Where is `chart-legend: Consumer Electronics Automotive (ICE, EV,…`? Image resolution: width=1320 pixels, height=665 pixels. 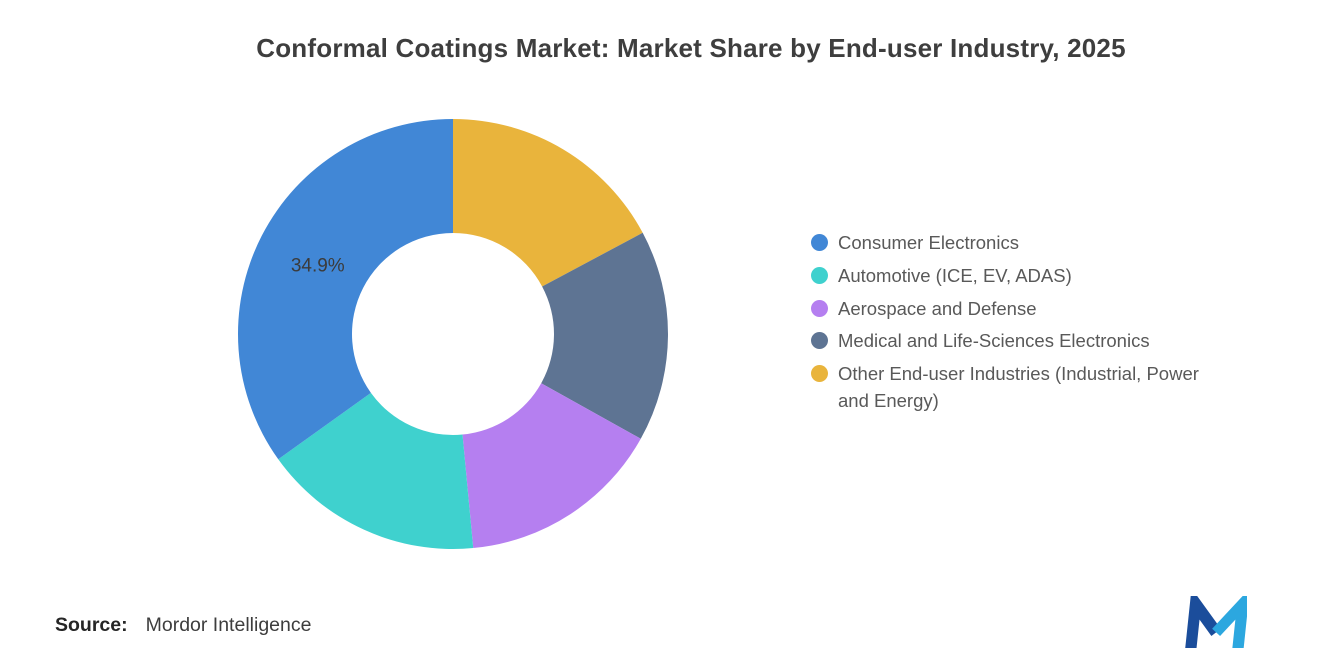 chart-legend: Consumer Electronics Automotive (ICE, EV,… is located at coordinates (1010, 322).